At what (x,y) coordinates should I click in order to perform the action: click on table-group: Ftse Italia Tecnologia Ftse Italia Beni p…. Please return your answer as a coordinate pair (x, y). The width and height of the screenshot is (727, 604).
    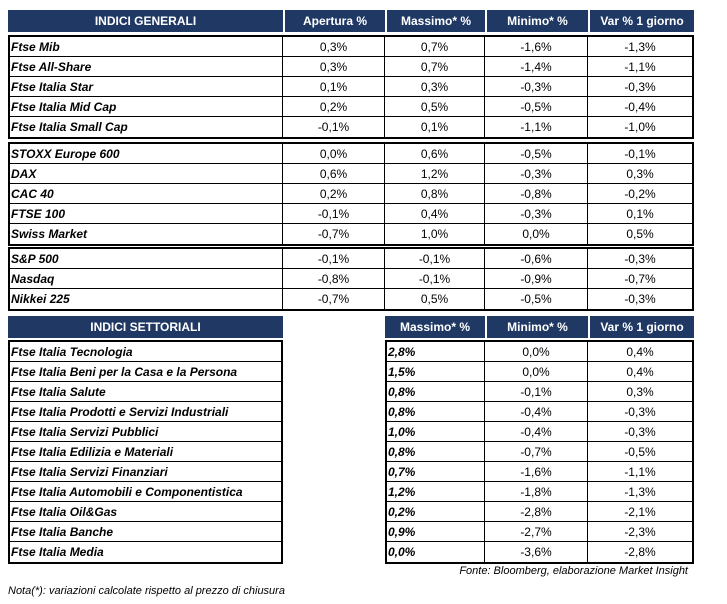
    Looking at the image, I should click on (145, 452).